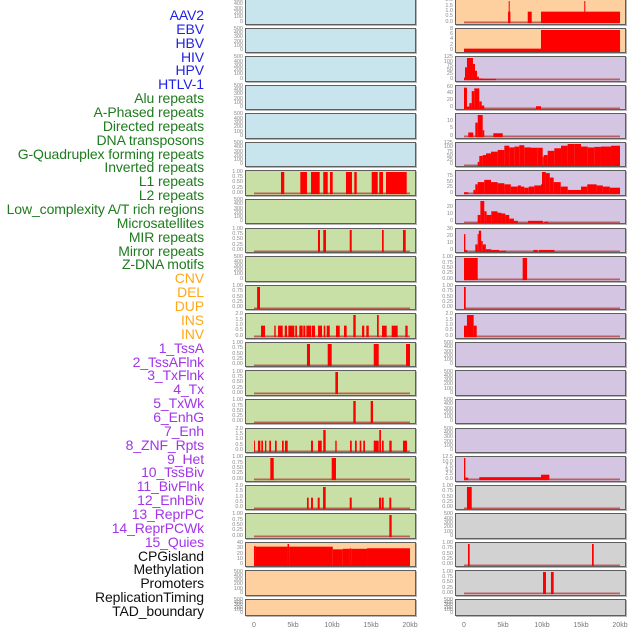 Image resolution: width=630 pixels, height=630 pixels. What do you see at coordinates (449, 65) in the screenshot?
I see `y-tick-label: 75` at bounding box center [449, 65].